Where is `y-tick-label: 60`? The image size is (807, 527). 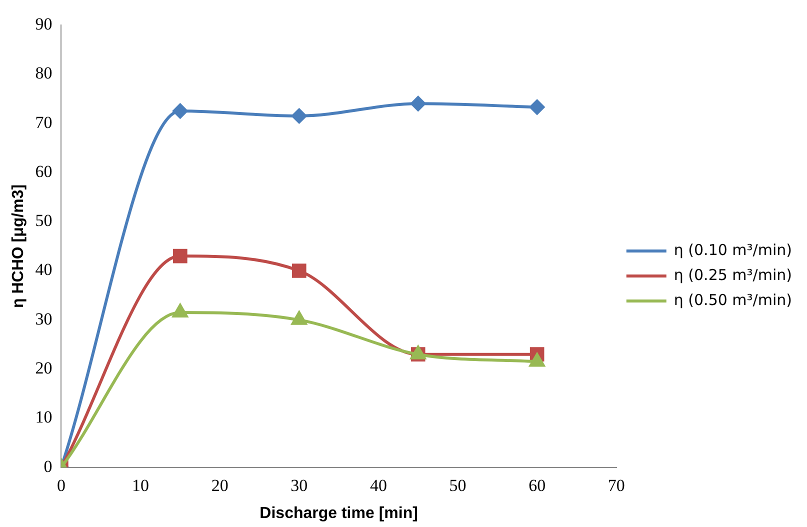 y-tick-label: 60 is located at coordinates (43, 171).